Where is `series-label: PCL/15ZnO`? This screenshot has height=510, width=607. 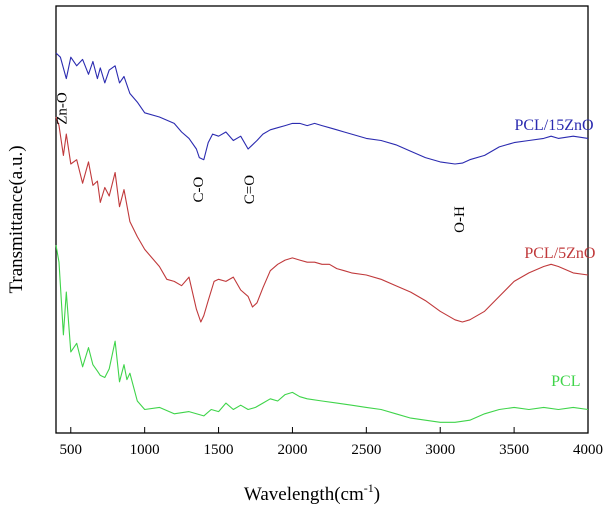
series-label: PCL/15ZnO is located at coordinates (553, 125).